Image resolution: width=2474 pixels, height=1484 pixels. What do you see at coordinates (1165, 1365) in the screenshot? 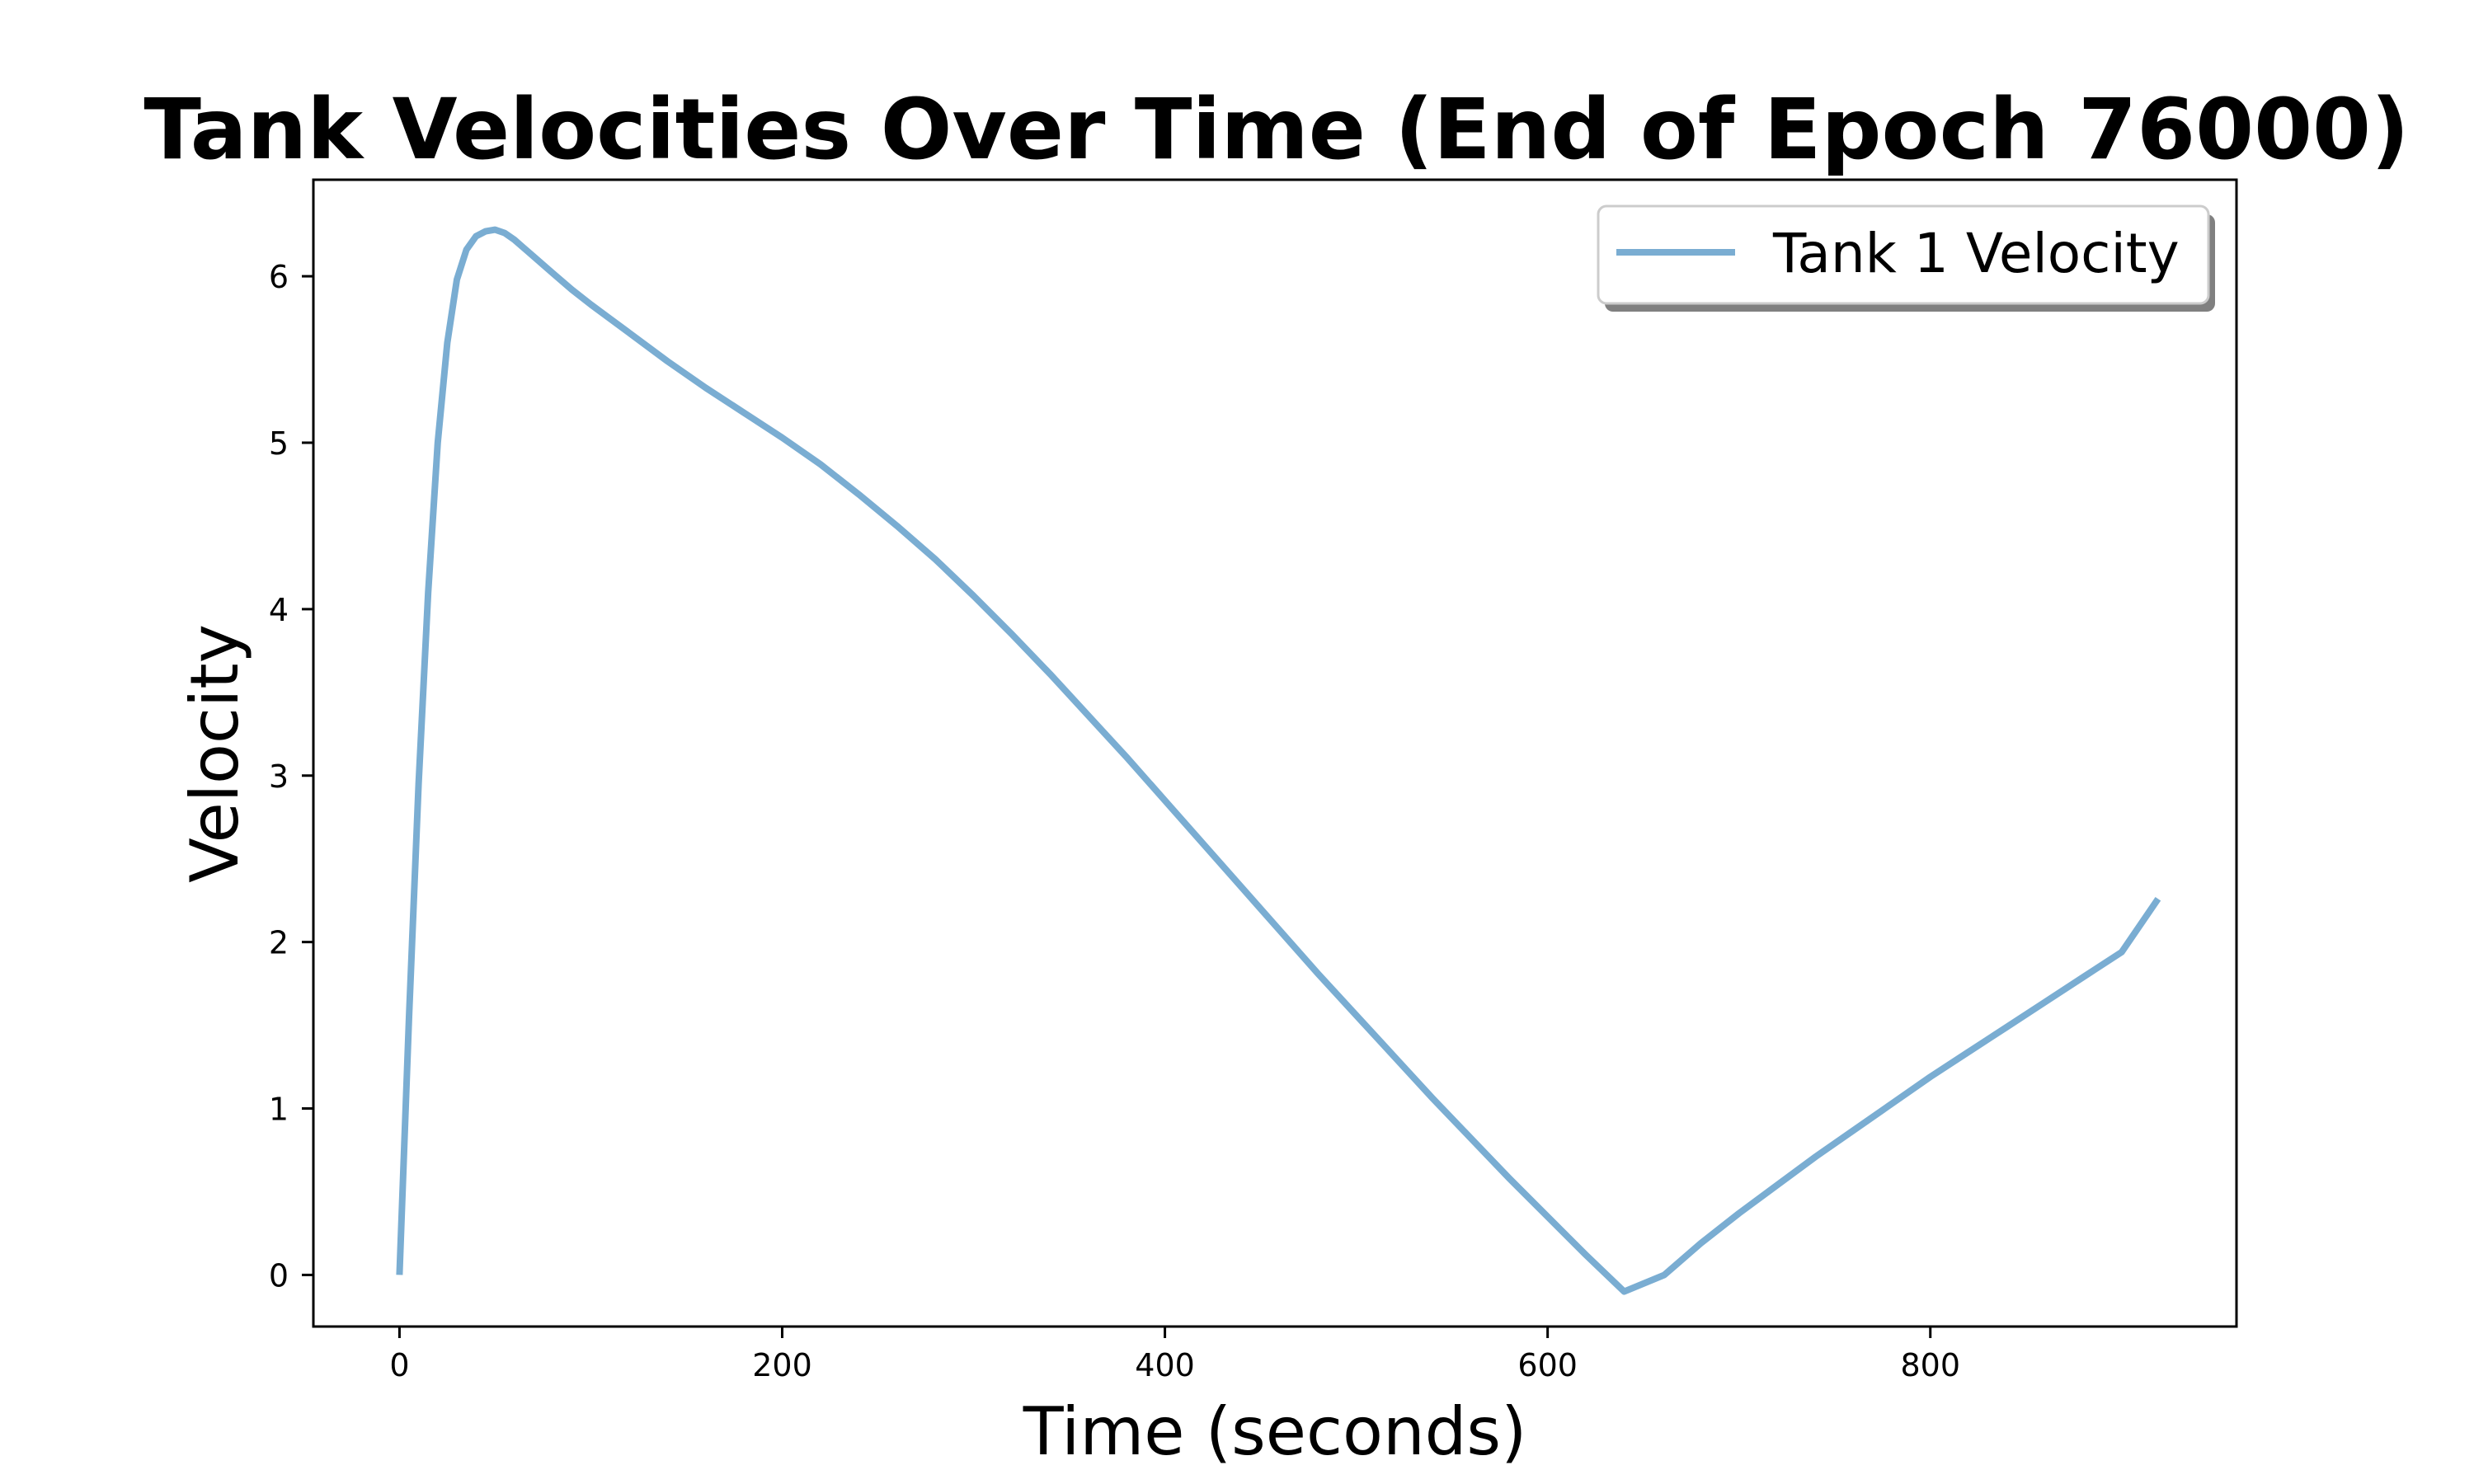
I see `x-tick-label: 400` at bounding box center [1165, 1365].